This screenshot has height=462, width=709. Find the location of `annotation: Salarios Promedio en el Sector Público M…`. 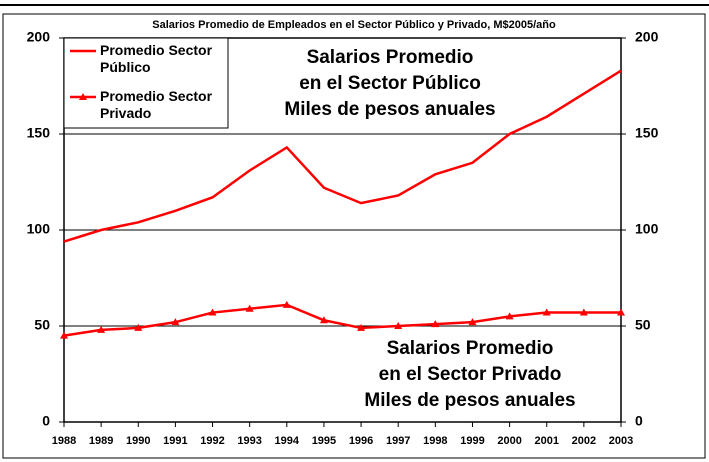

annotation: Salarios Promedio en el Sector Público M… is located at coordinates (390, 83).